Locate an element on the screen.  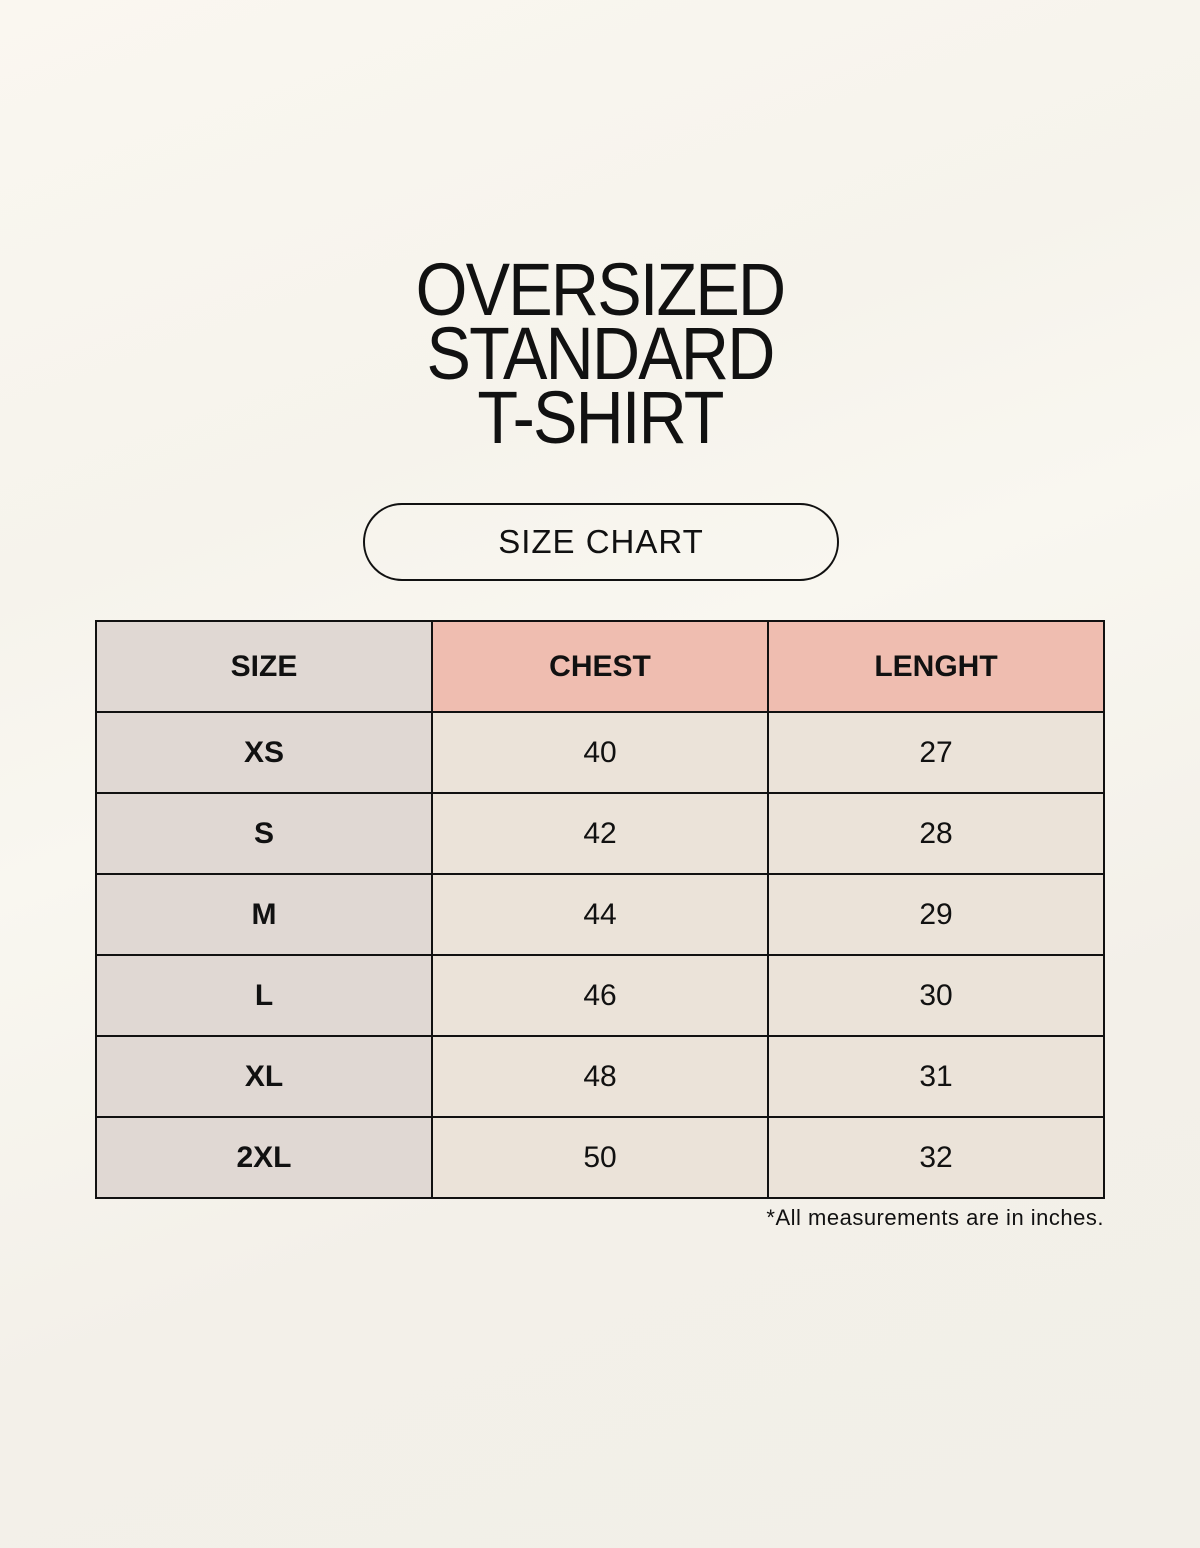
page-title: OVERSIZED STANDARD T-SHIRT is located at coordinates (600, 353).